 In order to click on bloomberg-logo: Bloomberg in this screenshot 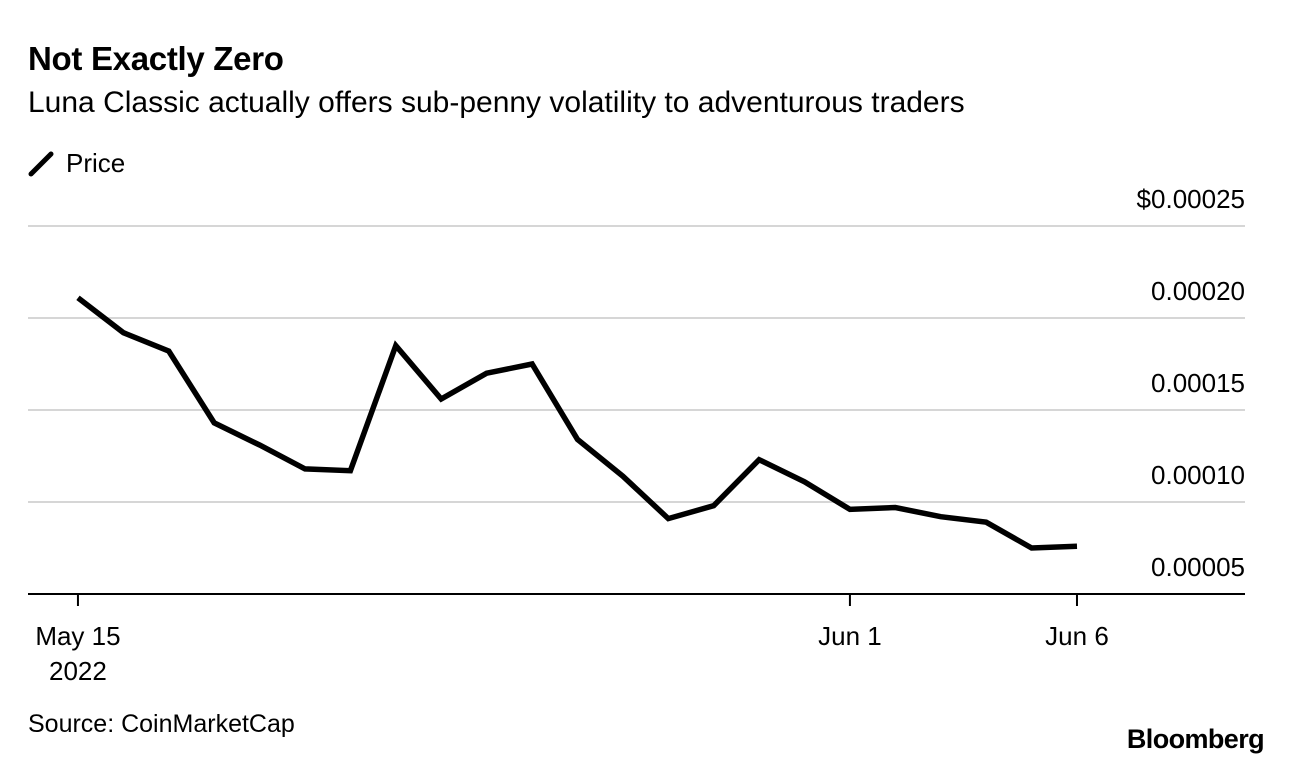, I will do `click(1195, 739)`.